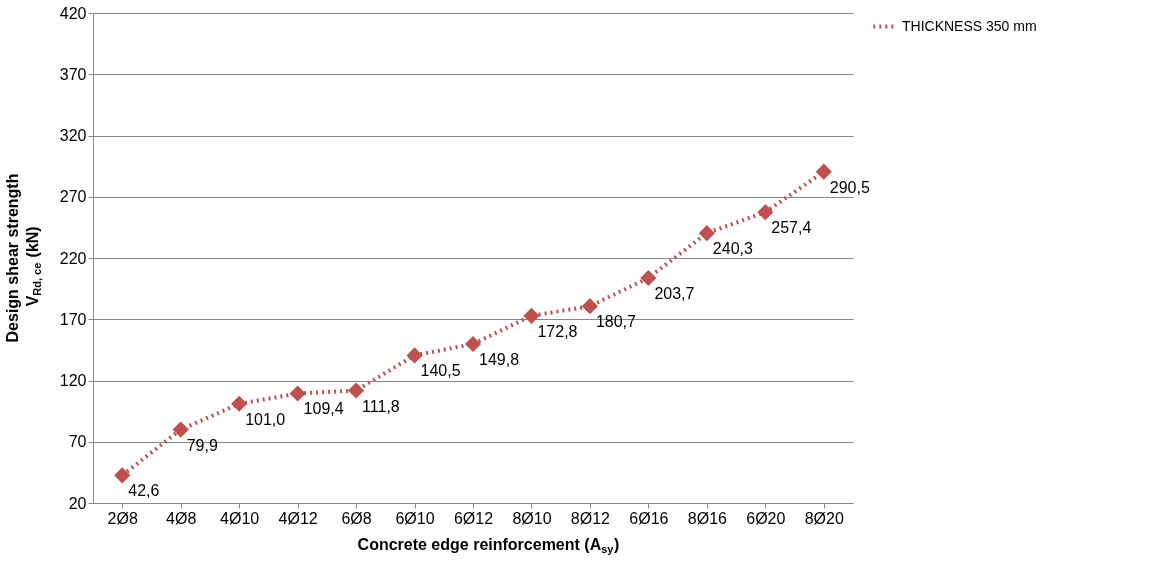 This screenshot has height=580, width=1158. I want to click on legend-label: THICKNESS 350 mm, so click(969, 25).